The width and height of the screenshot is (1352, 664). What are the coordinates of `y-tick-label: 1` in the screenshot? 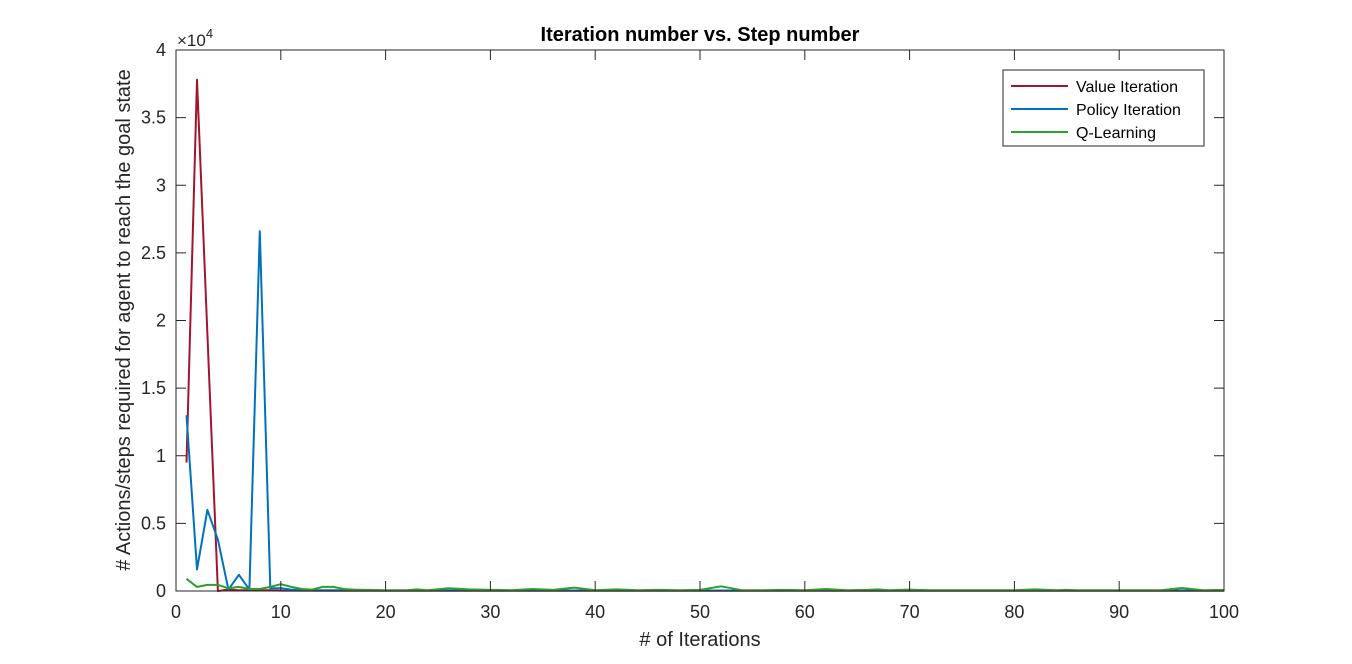 It's located at (161, 456).